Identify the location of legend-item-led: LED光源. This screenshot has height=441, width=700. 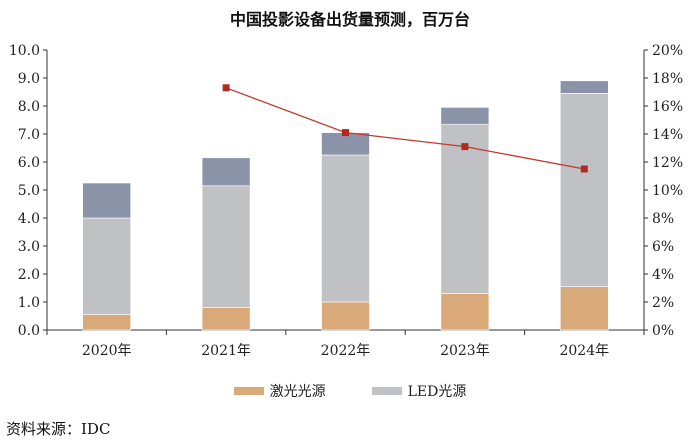
(419, 391).